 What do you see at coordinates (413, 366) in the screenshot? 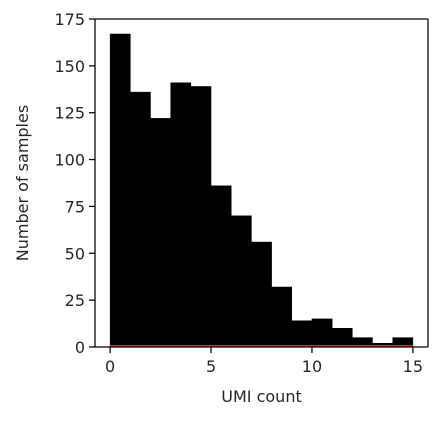
I see `x-tick-label: 15` at bounding box center [413, 366].